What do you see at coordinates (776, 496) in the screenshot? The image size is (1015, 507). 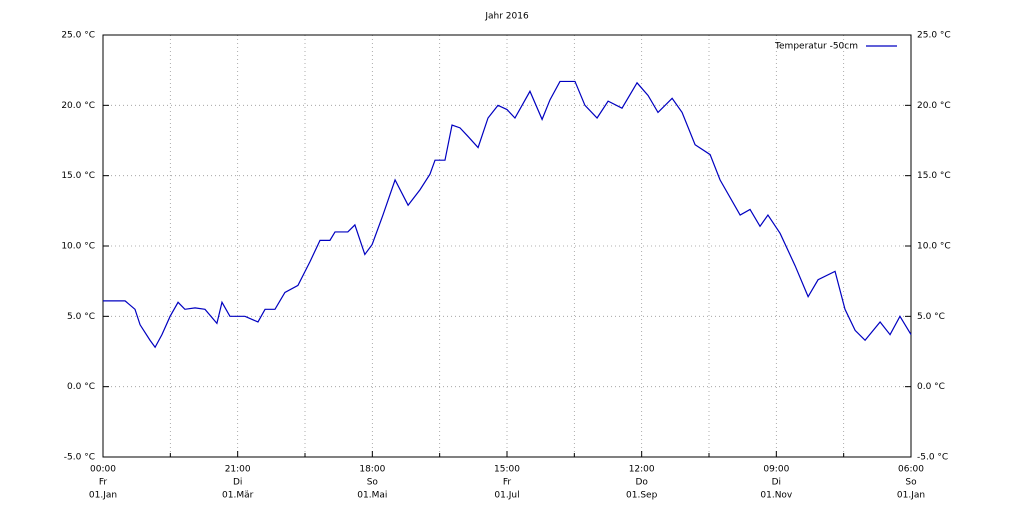 I see `x-tick-label: 01.Nov` at bounding box center [776, 496].